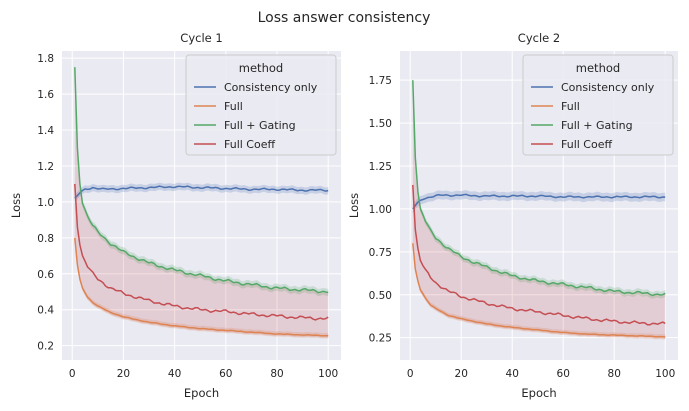  Describe the element at coordinates (539, 38) in the screenshot. I see `subplot-title: Cycle 2` at that location.